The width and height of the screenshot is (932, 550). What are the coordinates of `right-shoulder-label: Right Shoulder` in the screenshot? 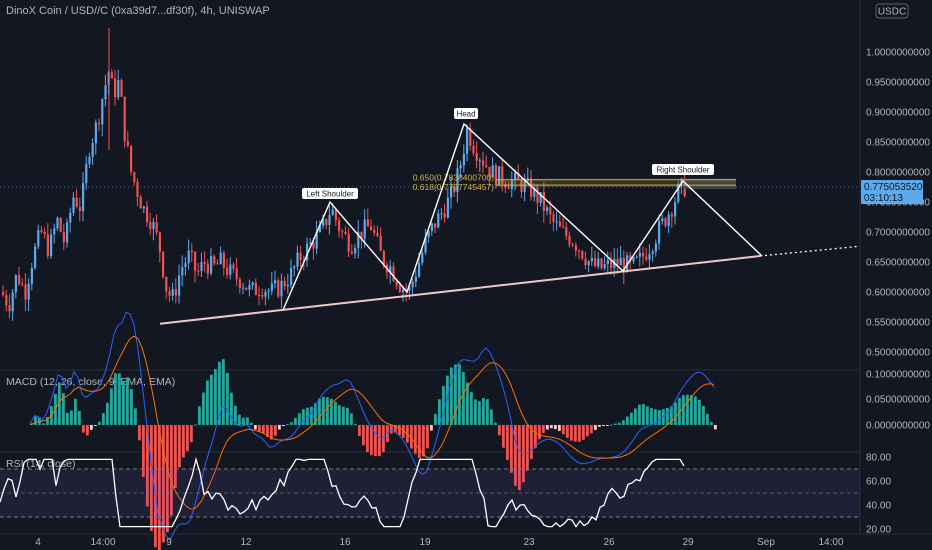 It's located at (683, 170).